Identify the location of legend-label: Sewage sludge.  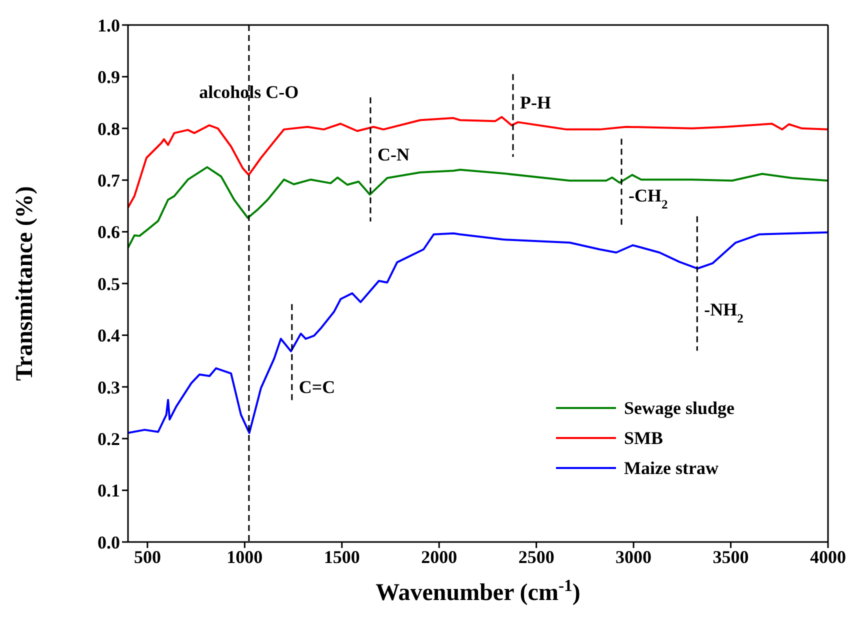
(679, 408).